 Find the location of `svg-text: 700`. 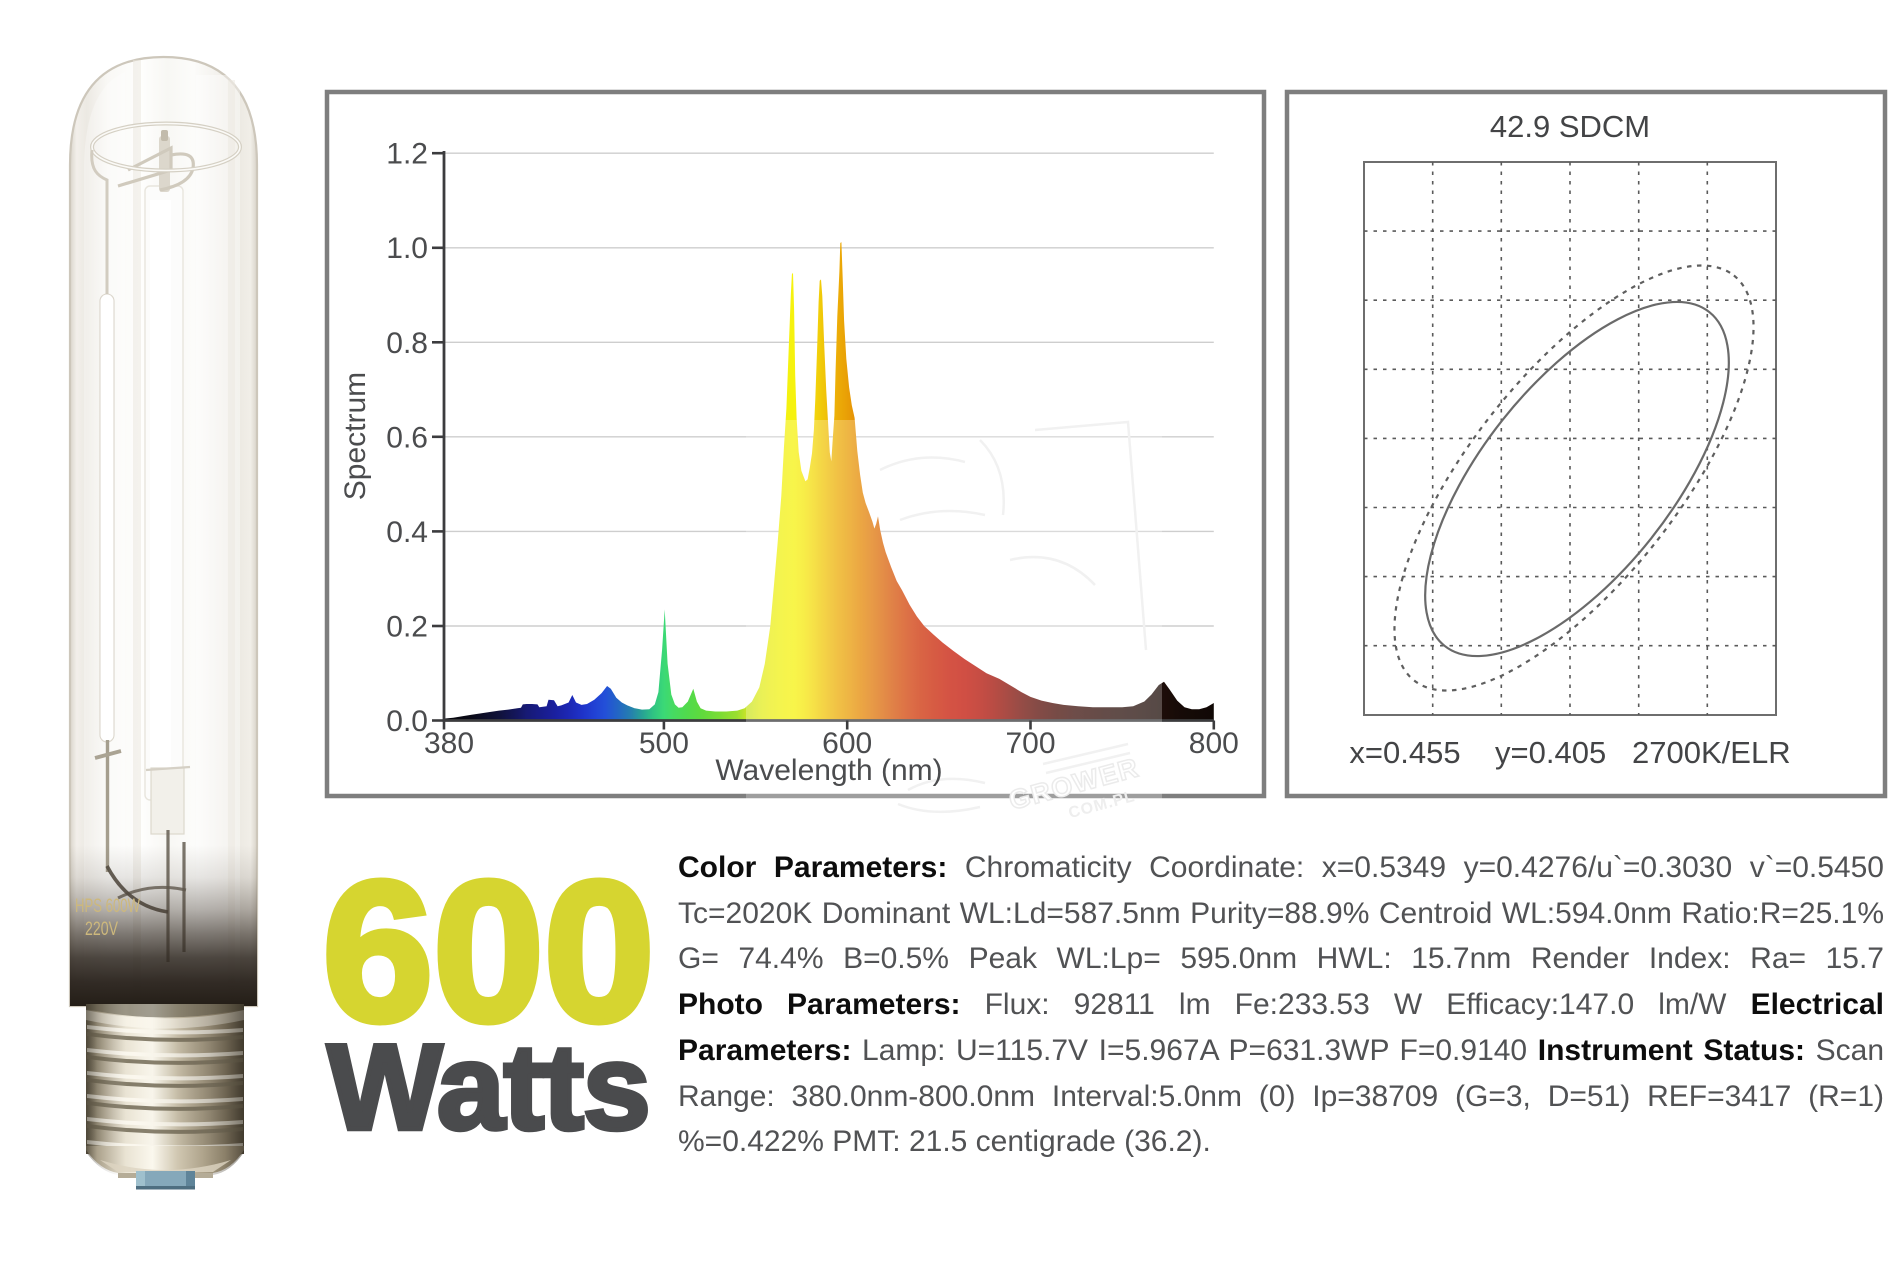

svg-text: 700 is located at coordinates (1030, 743).